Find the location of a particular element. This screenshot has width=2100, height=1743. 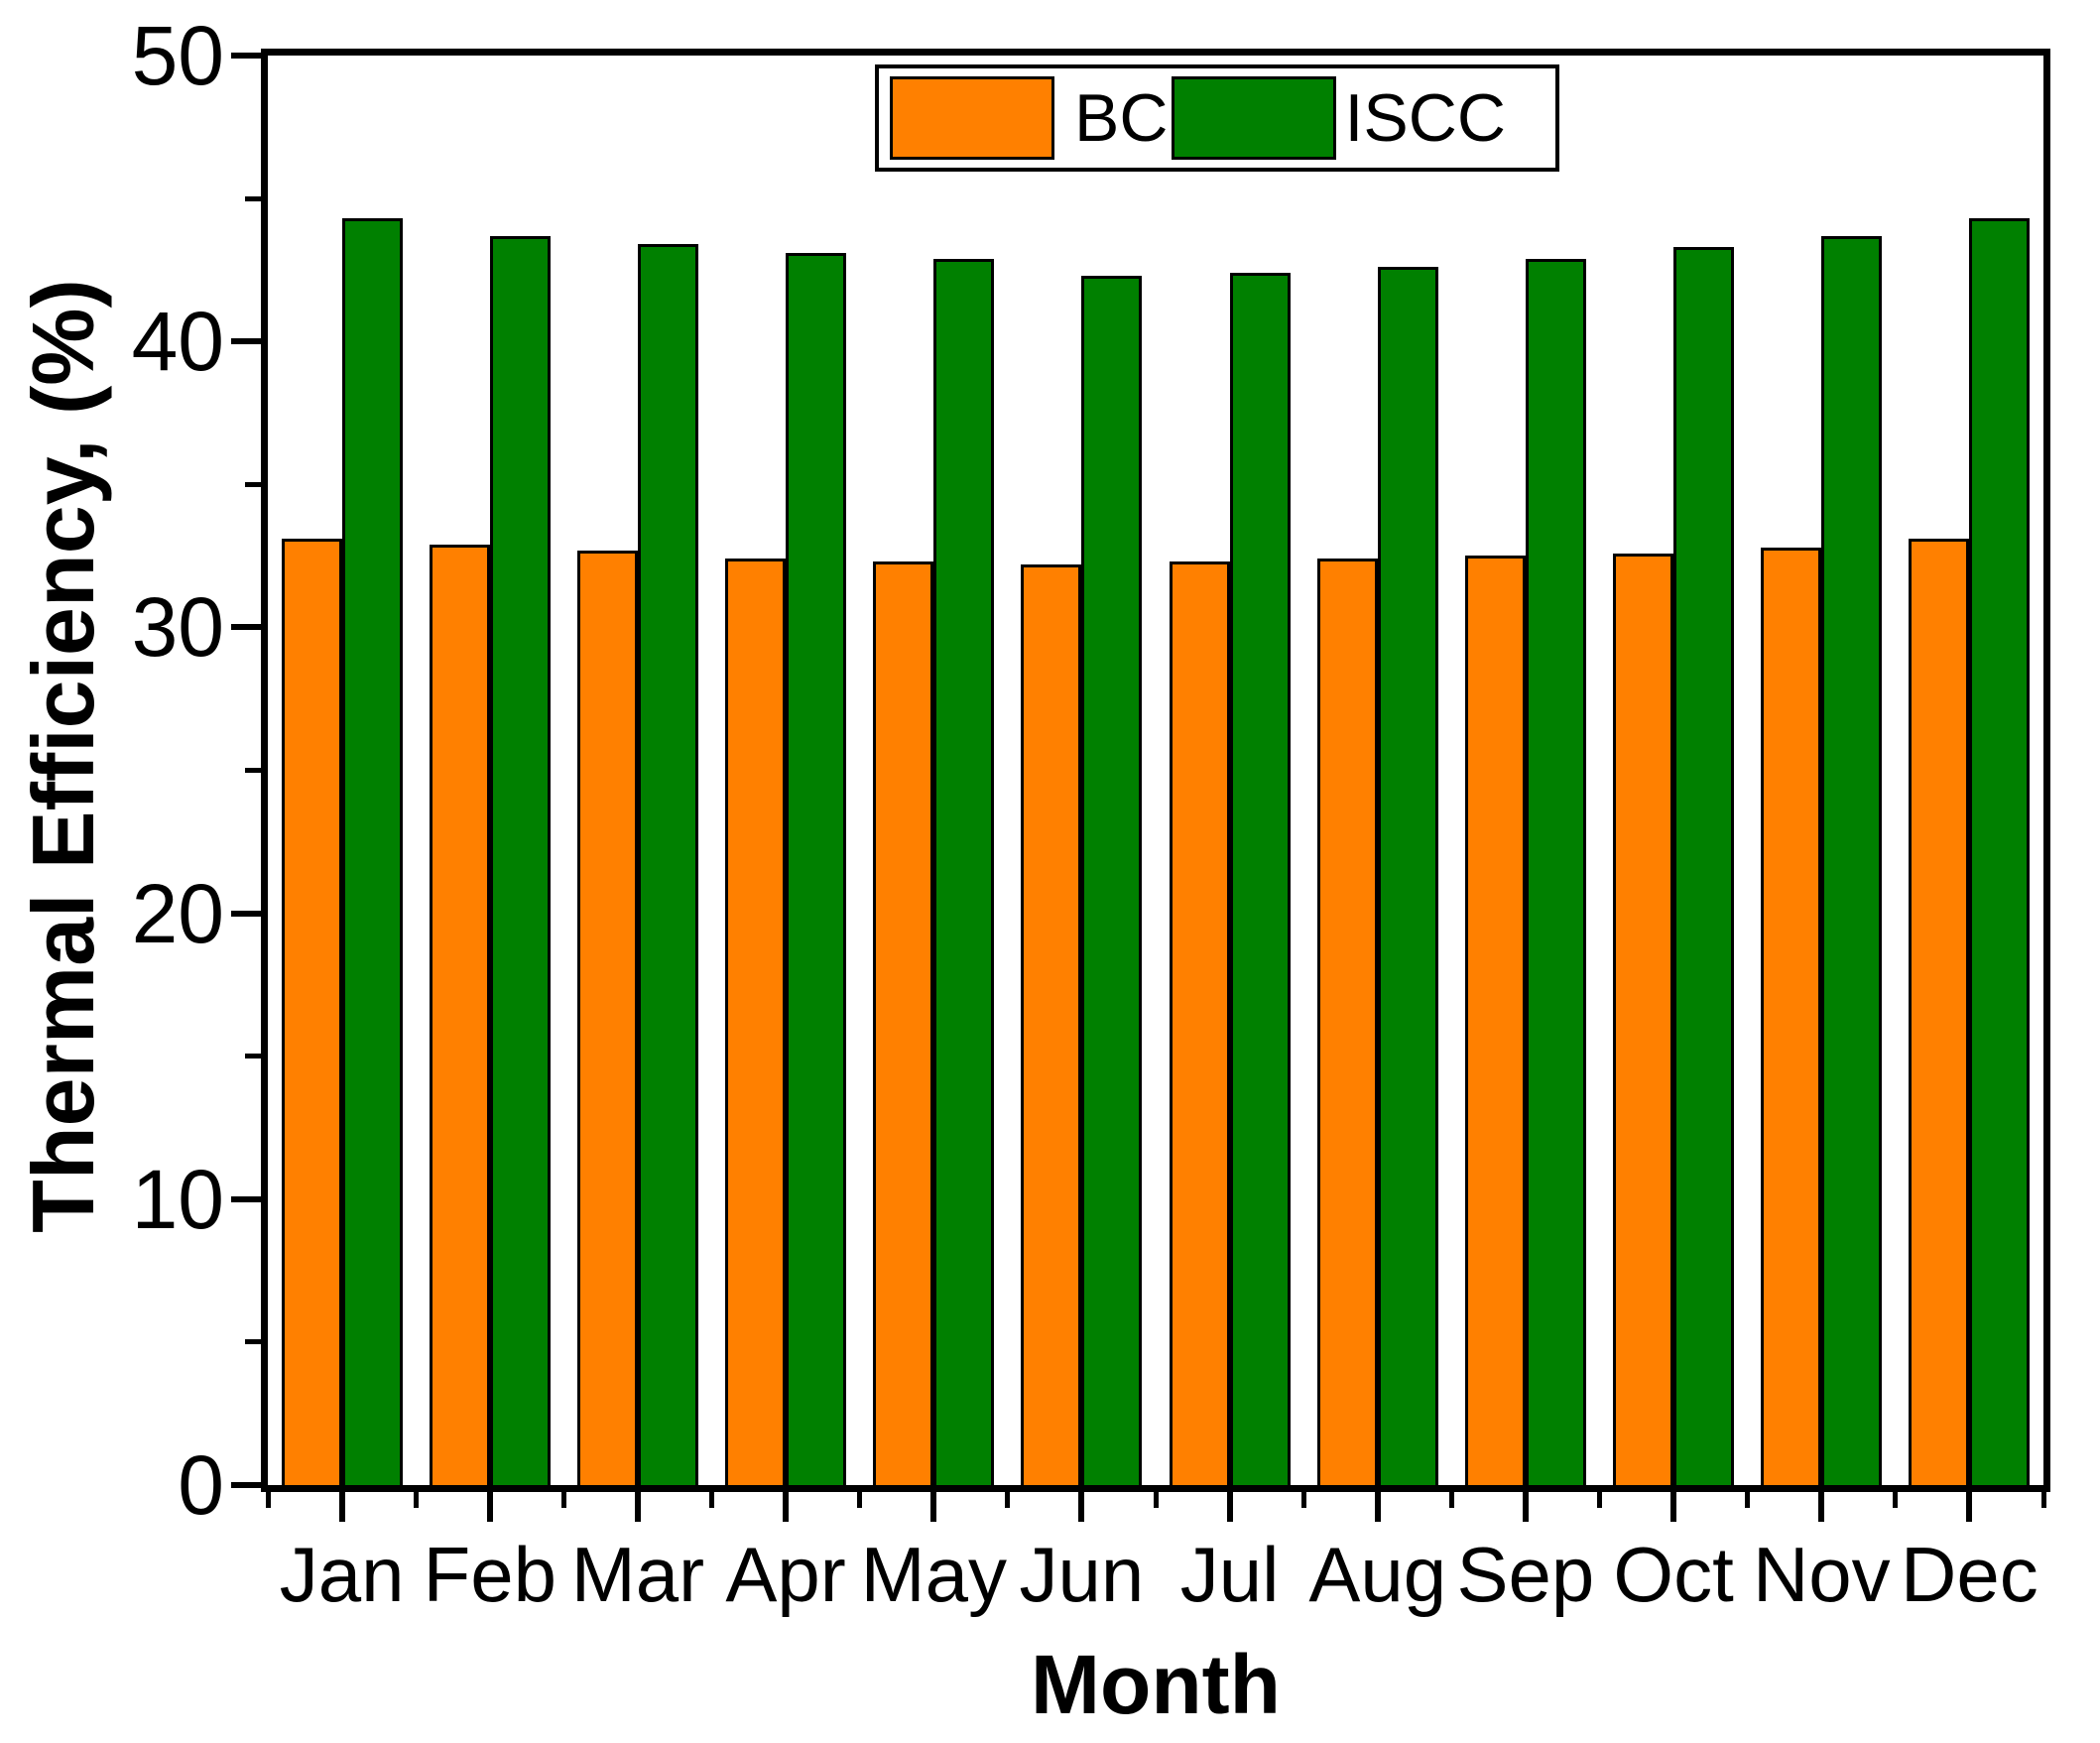

bar-iscc-mar is located at coordinates (667, 865).